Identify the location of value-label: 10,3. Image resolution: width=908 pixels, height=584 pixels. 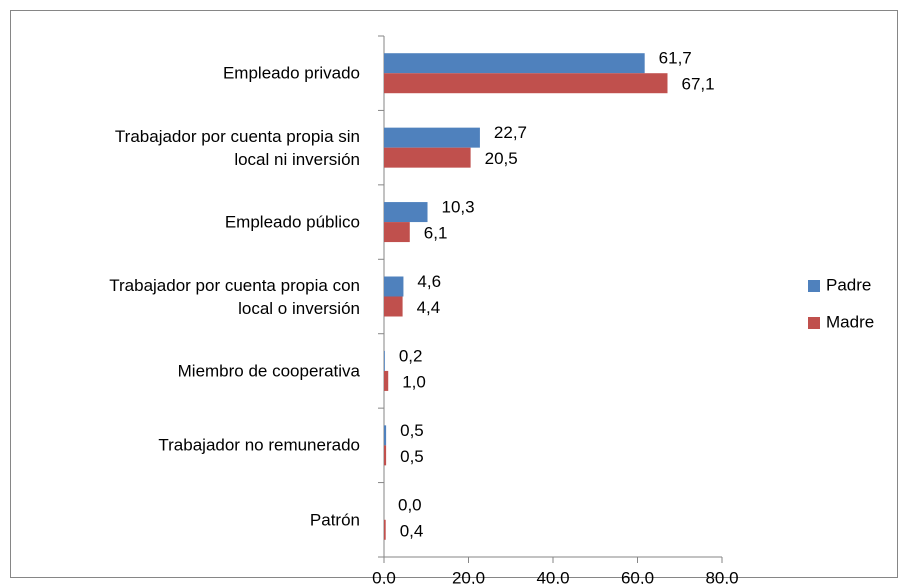
(458, 207).